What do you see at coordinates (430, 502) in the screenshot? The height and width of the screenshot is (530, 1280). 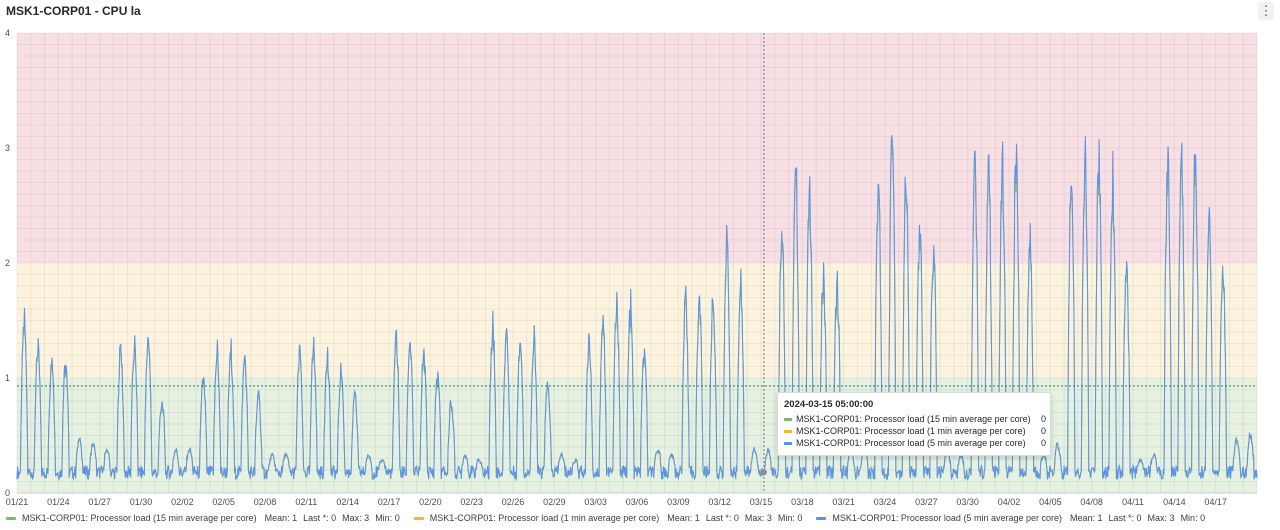 I see `x-tick-label: 02/20` at bounding box center [430, 502].